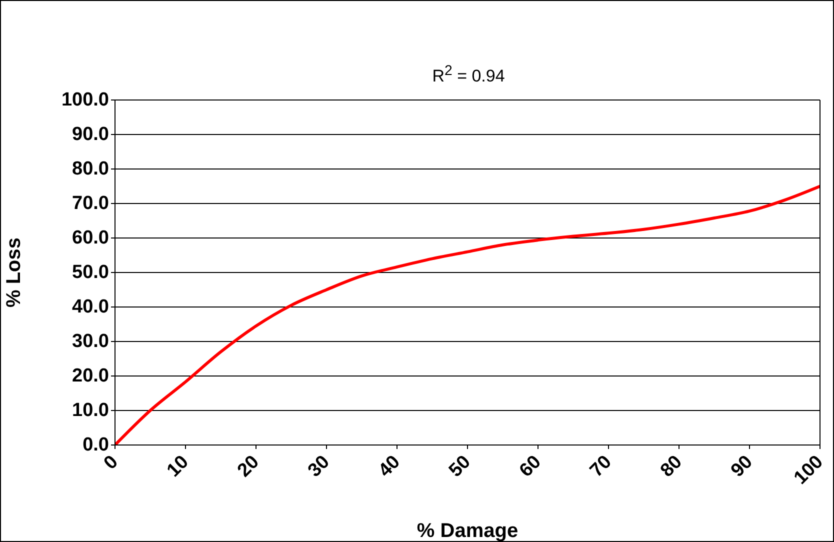 This screenshot has height=542, width=834. I want to click on y-tick-label: 100.0, so click(85, 100).